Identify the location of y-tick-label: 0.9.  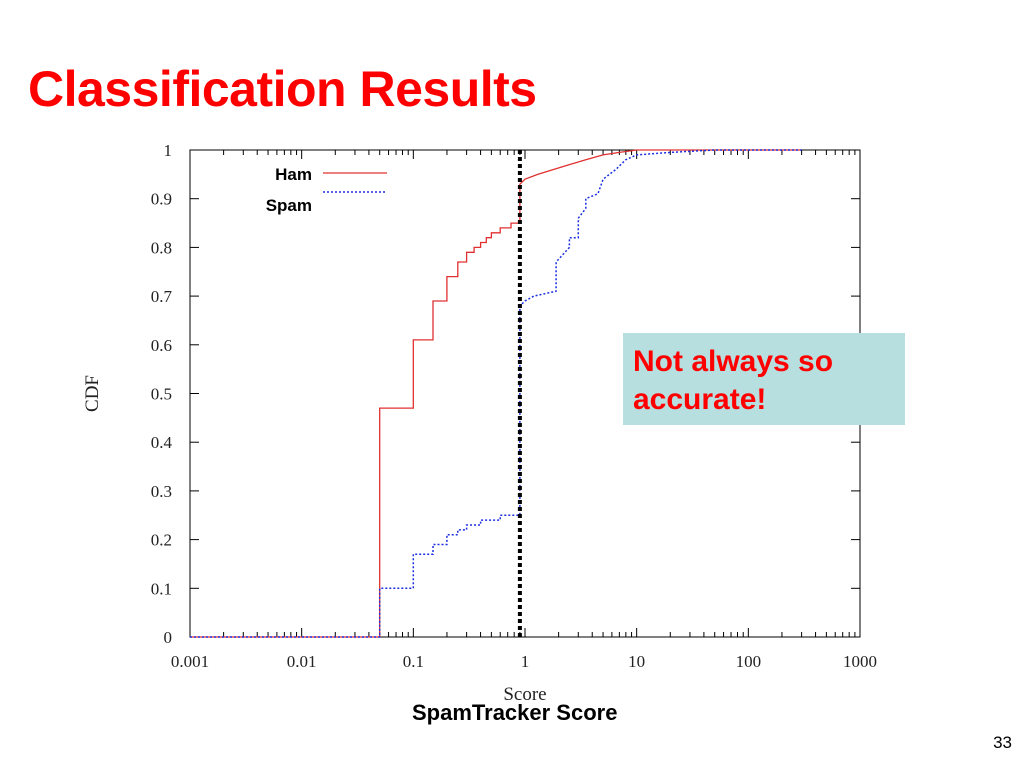
(161, 199).